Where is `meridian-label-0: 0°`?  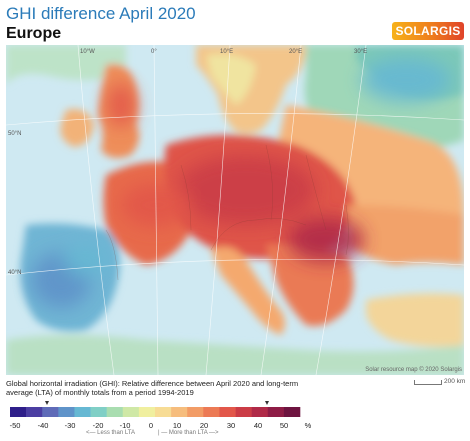 meridian-label-0: 0° is located at coordinates (154, 52).